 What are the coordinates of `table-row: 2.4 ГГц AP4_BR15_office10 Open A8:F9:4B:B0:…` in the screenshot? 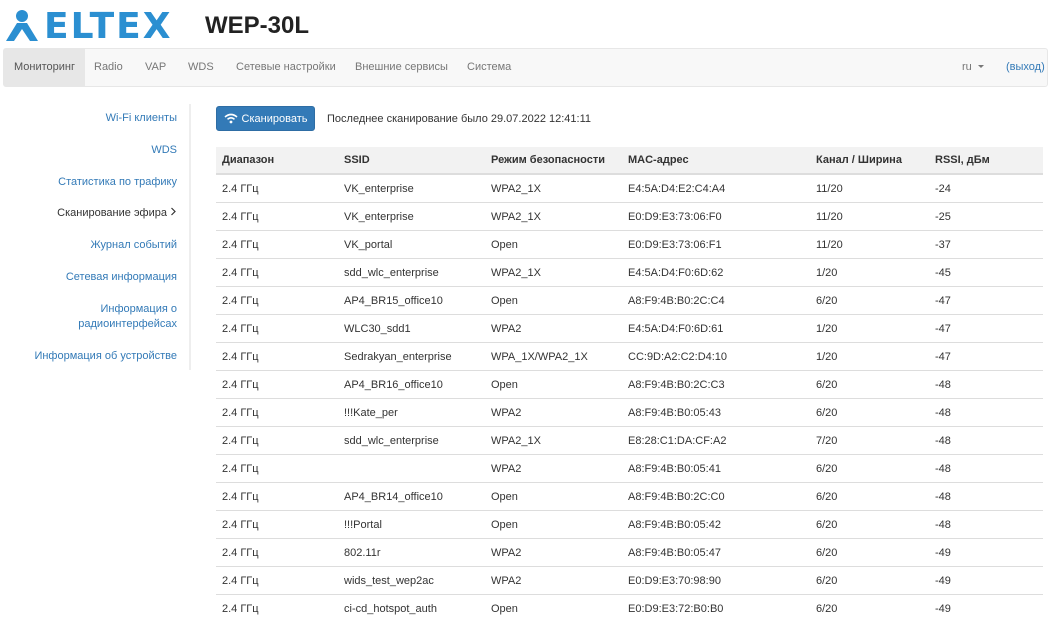 It's located at (629, 300).